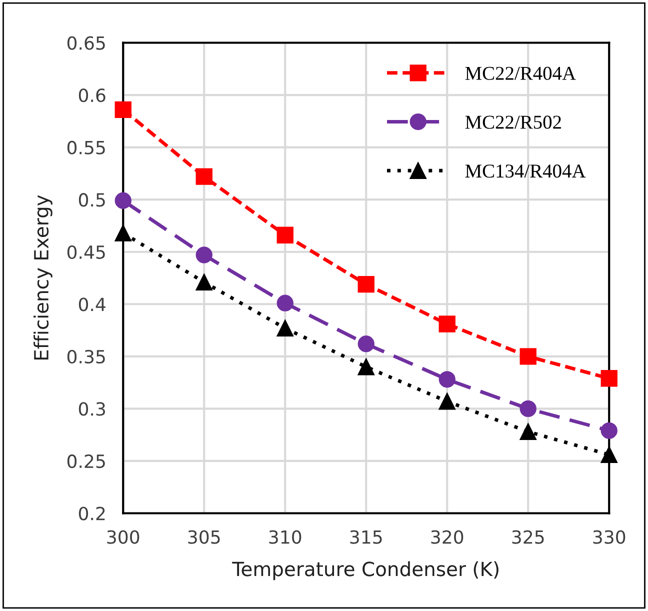 The height and width of the screenshot is (611, 648). I want to click on y-tick-label: 0.35, so click(86, 357).